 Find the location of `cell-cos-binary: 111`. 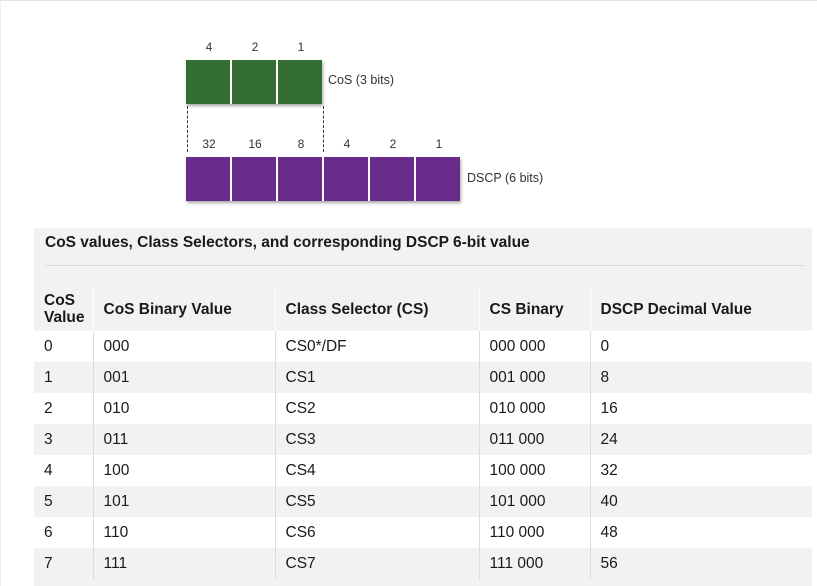

cell-cos-binary: 111 is located at coordinates (184, 563).